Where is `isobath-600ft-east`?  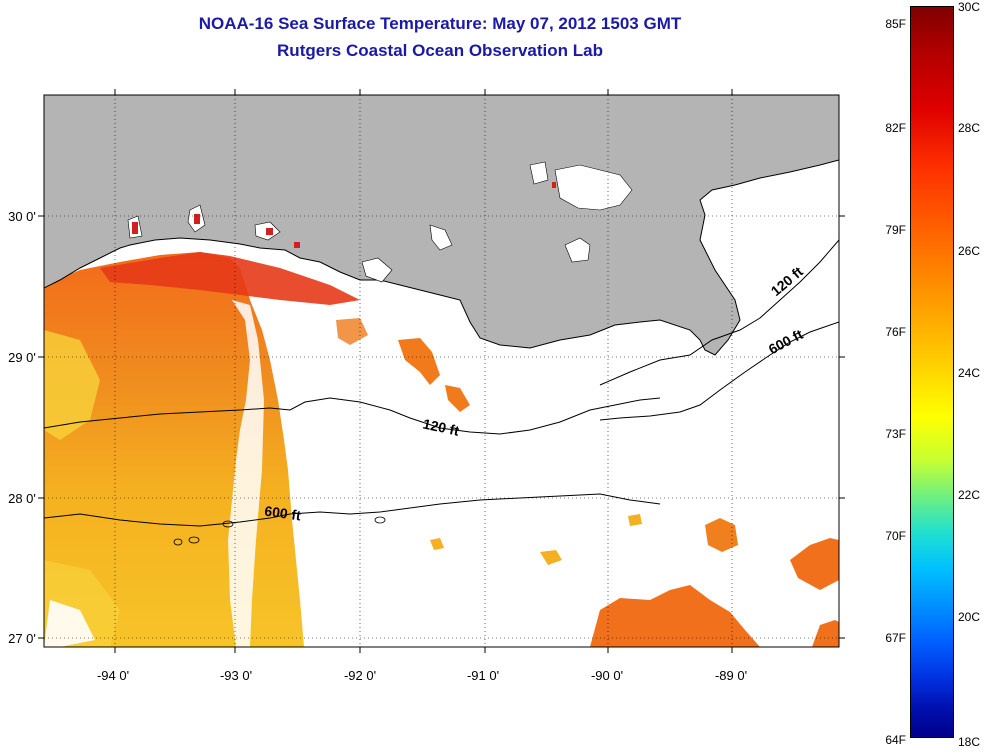
isobath-600ft-east is located at coordinates (719, 371).